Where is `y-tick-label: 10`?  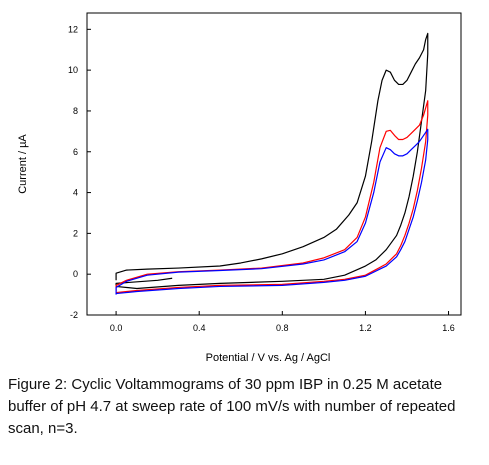 y-tick-label: 10 is located at coordinates (73, 70).